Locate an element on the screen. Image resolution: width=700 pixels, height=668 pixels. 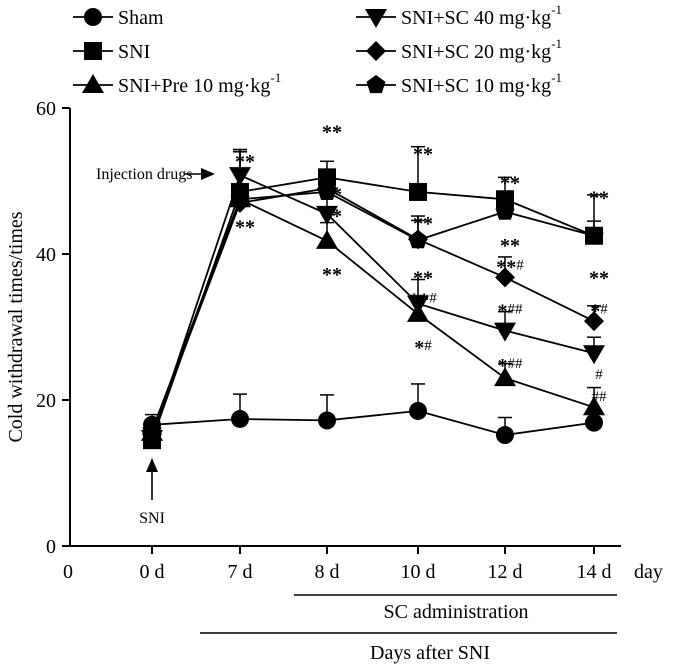
marker-s1-p4 is located at coordinates (505, 199).